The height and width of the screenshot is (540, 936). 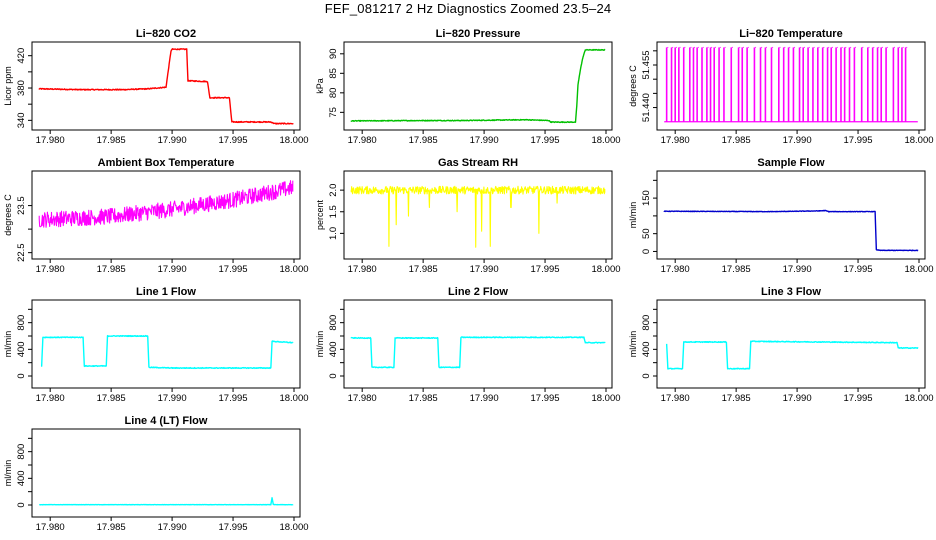 What do you see at coordinates (320, 86) in the screenshot?
I see `y-axis-label: kPa` at bounding box center [320, 86].